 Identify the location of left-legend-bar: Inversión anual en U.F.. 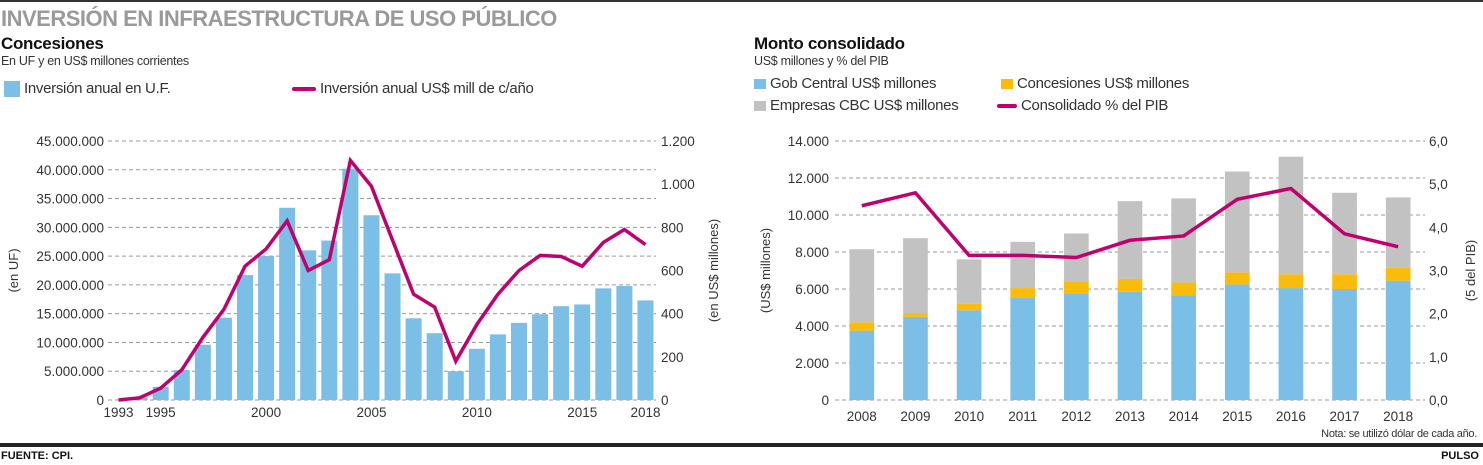
(87, 88).